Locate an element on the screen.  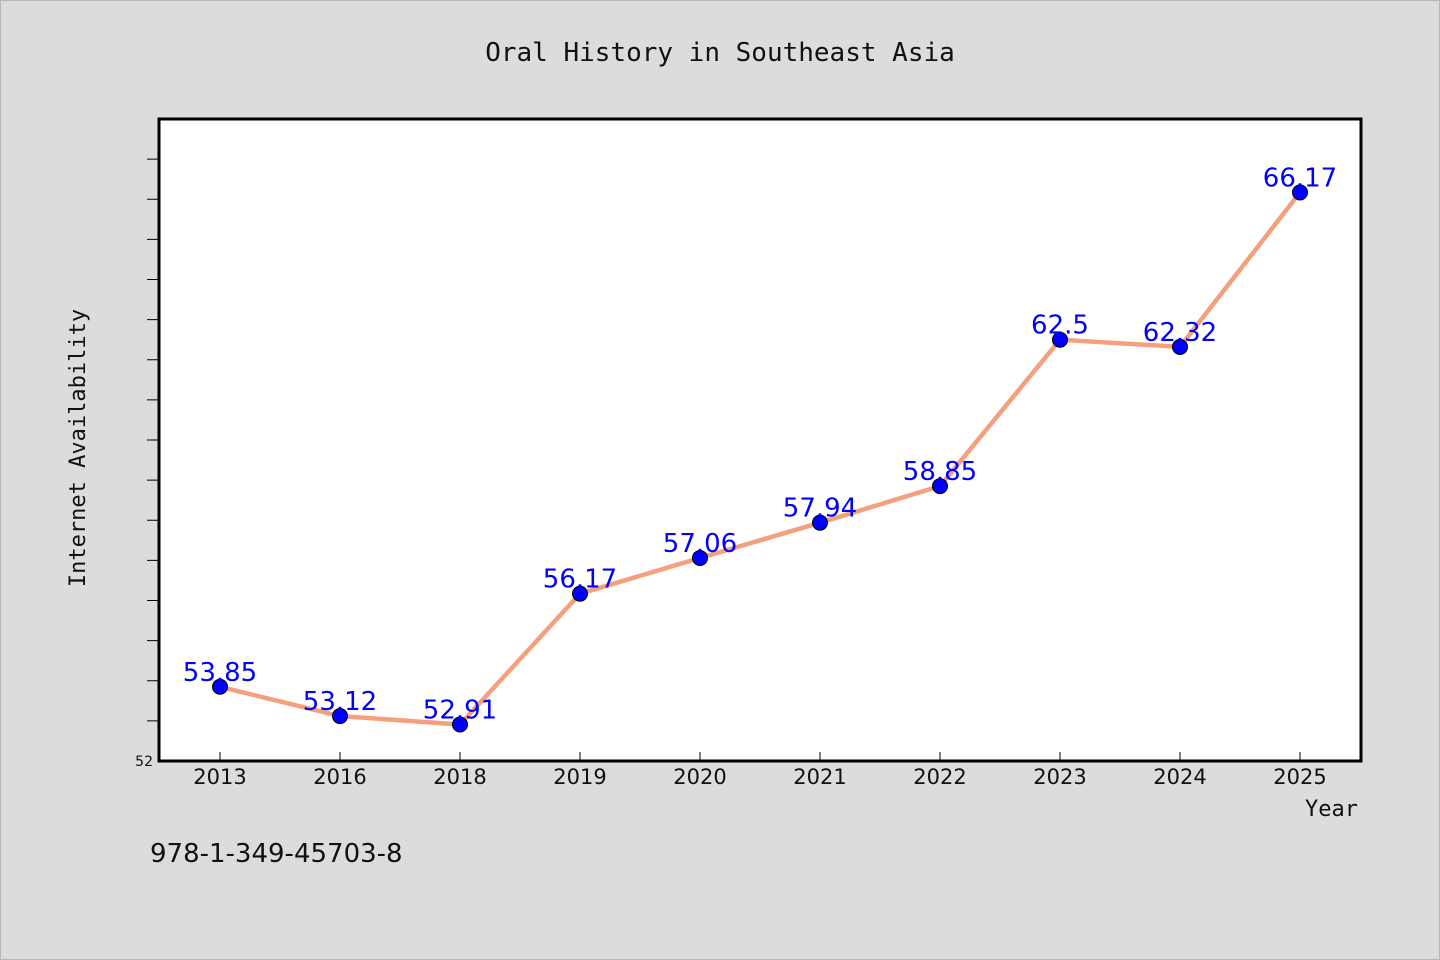
data-label: 62.32 is located at coordinates (1180, 333).